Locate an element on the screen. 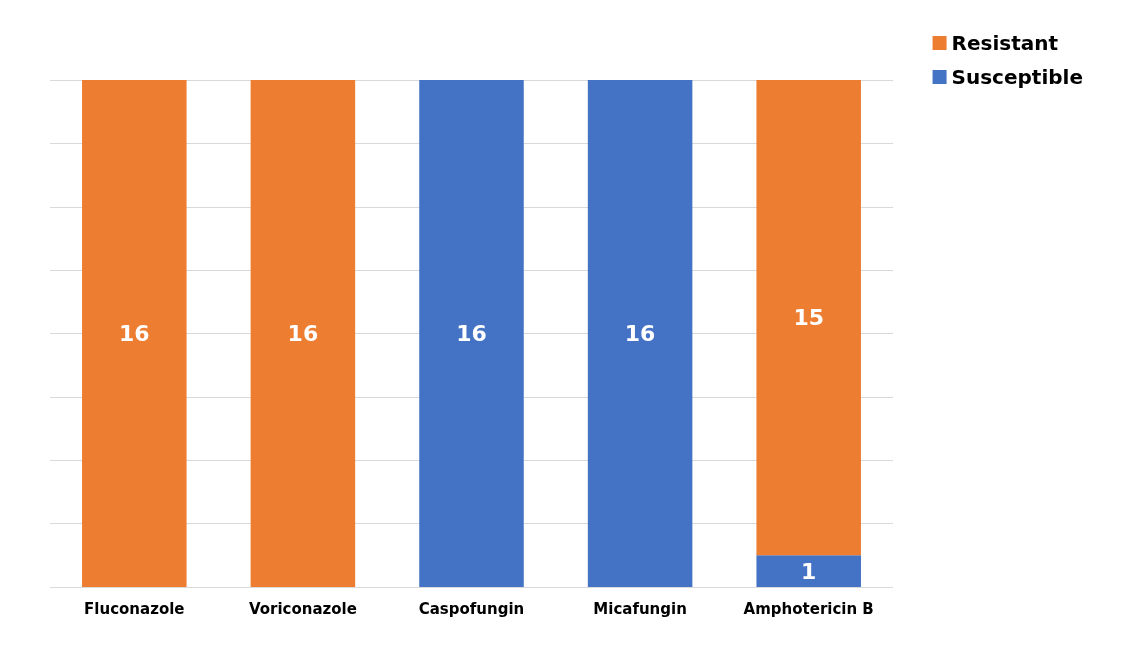 The image size is (1123, 647). x-tick-label: Voriconazole is located at coordinates (302, 608).